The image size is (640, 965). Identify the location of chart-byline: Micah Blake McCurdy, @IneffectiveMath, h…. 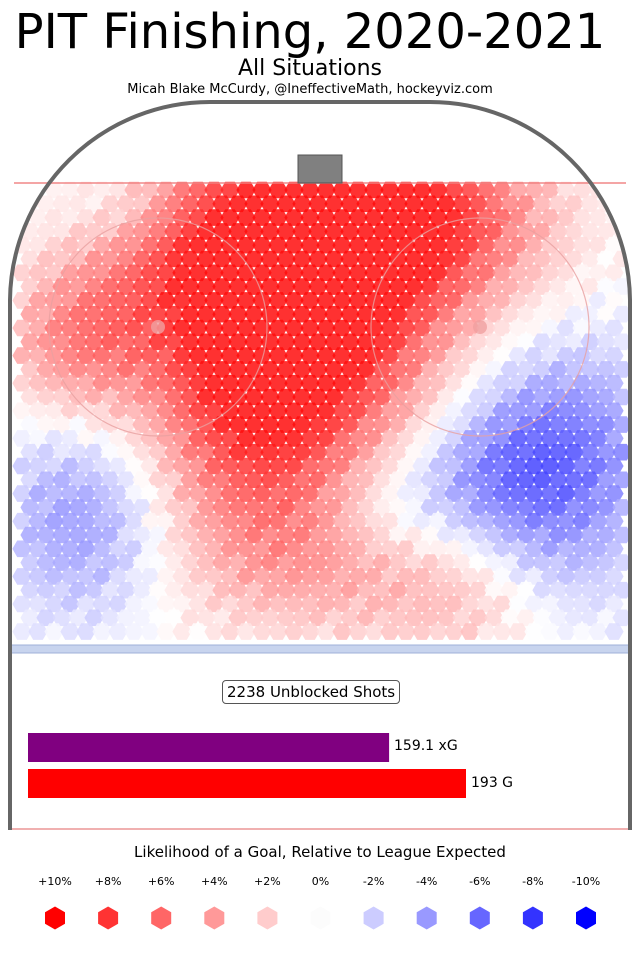
(310, 89).